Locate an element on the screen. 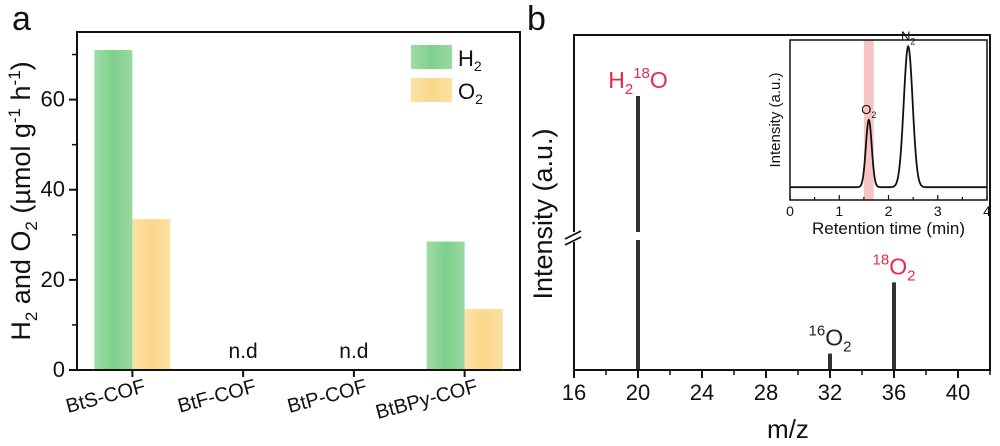 Image resolution: width=1000 pixels, height=446 pixels. label-part: and O is located at coordinates (21, 271).